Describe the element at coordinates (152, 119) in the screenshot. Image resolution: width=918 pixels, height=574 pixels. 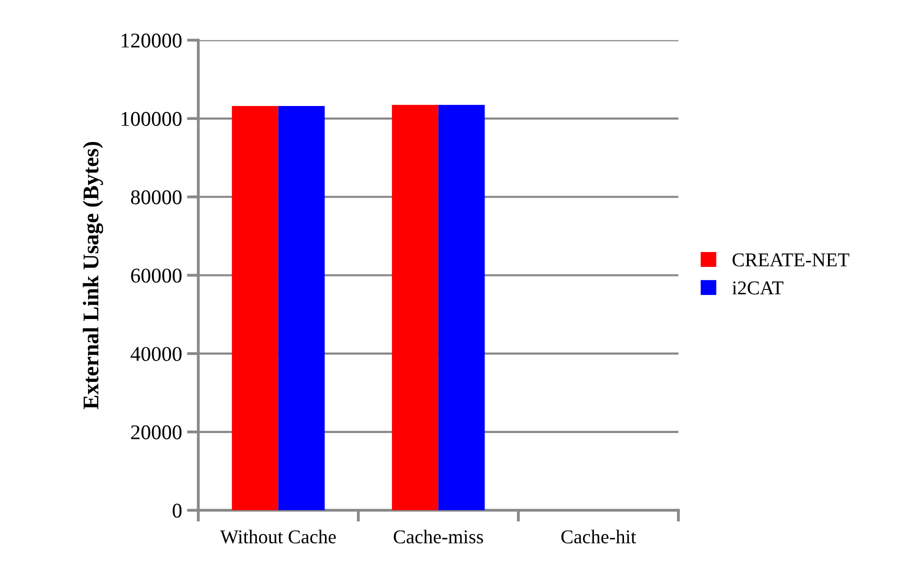
I see `y-tick-label: 100000` at that location.